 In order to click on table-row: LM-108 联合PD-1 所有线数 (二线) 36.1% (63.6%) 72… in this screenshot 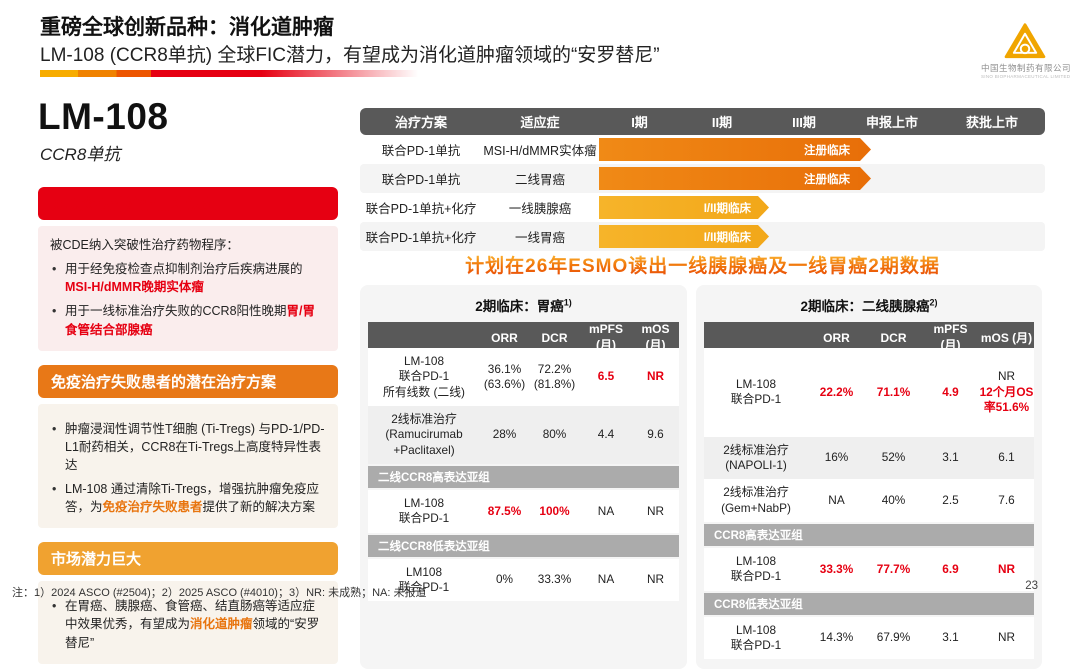, I will do `click(523, 377)`.